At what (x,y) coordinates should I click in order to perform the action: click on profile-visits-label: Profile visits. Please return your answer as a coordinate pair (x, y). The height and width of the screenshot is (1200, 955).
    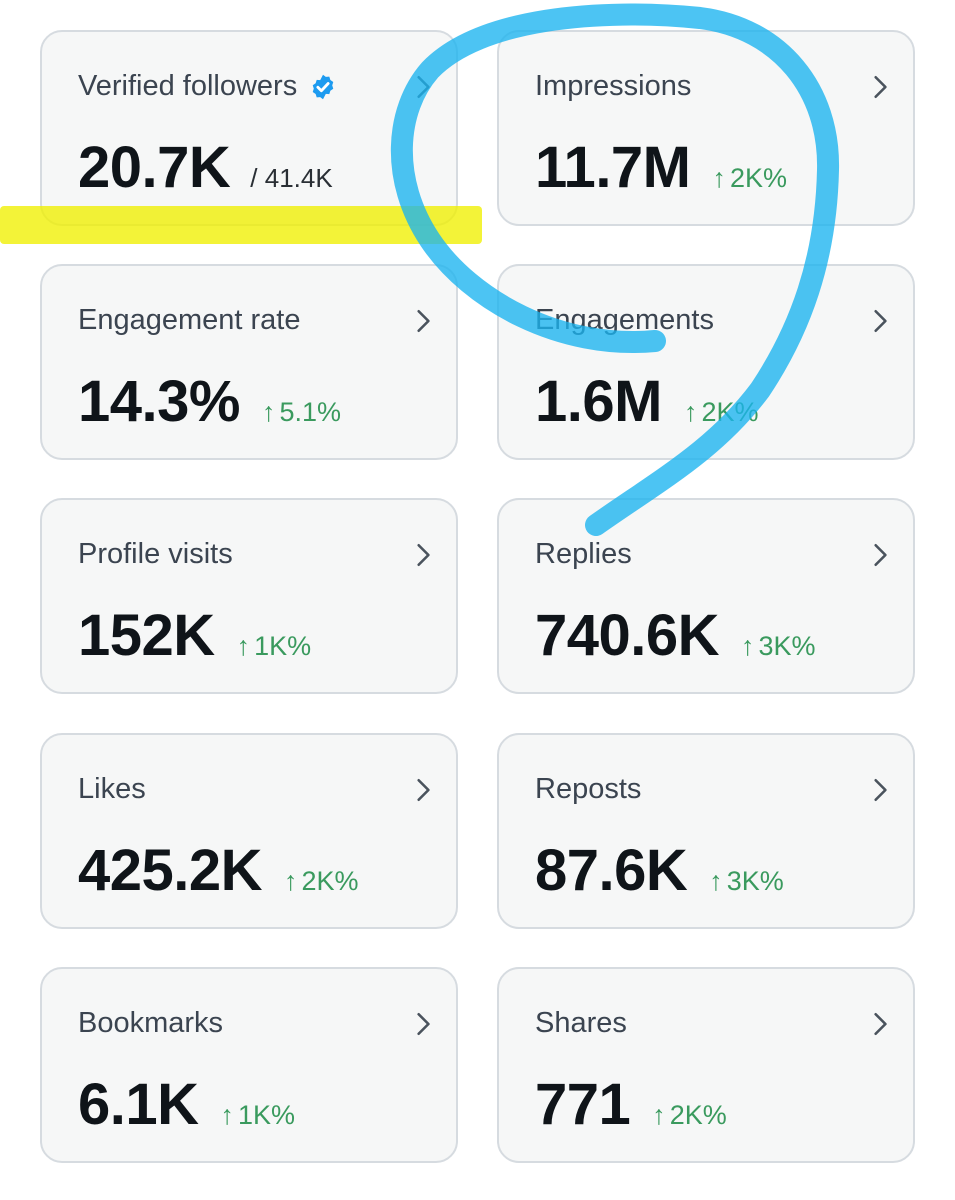
    Looking at the image, I should click on (155, 554).